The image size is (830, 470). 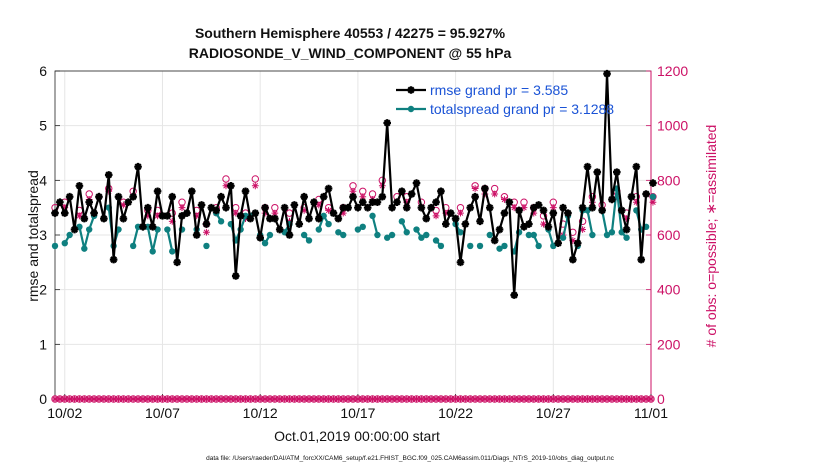 What do you see at coordinates (260, 413) in the screenshot?
I see `x-tick-label: 10/12` at bounding box center [260, 413].